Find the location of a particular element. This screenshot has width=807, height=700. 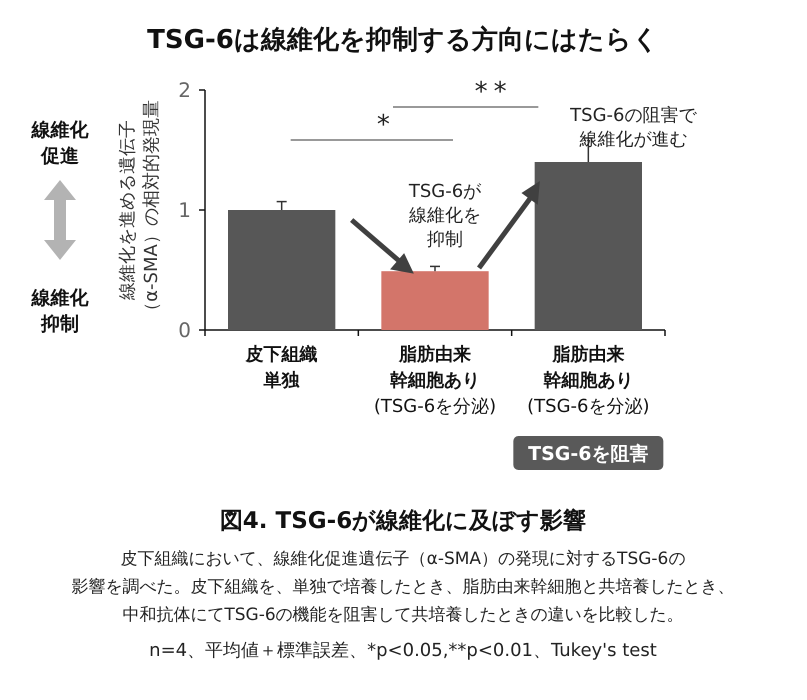

caption: 図4. TSG-6が線維化に及ぼす影響 is located at coordinates (403, 521).